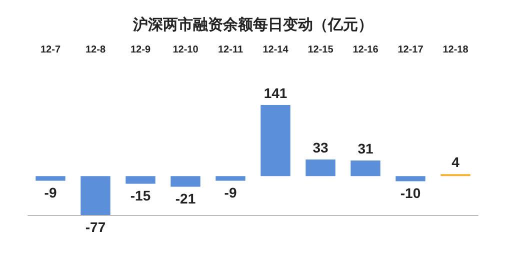  What do you see at coordinates (231, 50) in the screenshot?
I see `x-tick-label: 12-11` at bounding box center [231, 50].